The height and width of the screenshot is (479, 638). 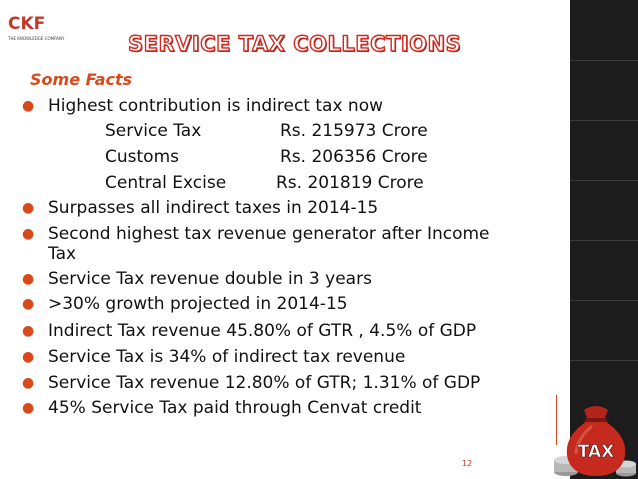 What do you see at coordinates (216, 106) in the screenshot?
I see `bullet-text: Highest contribution is indirect tax now` at bounding box center [216, 106].